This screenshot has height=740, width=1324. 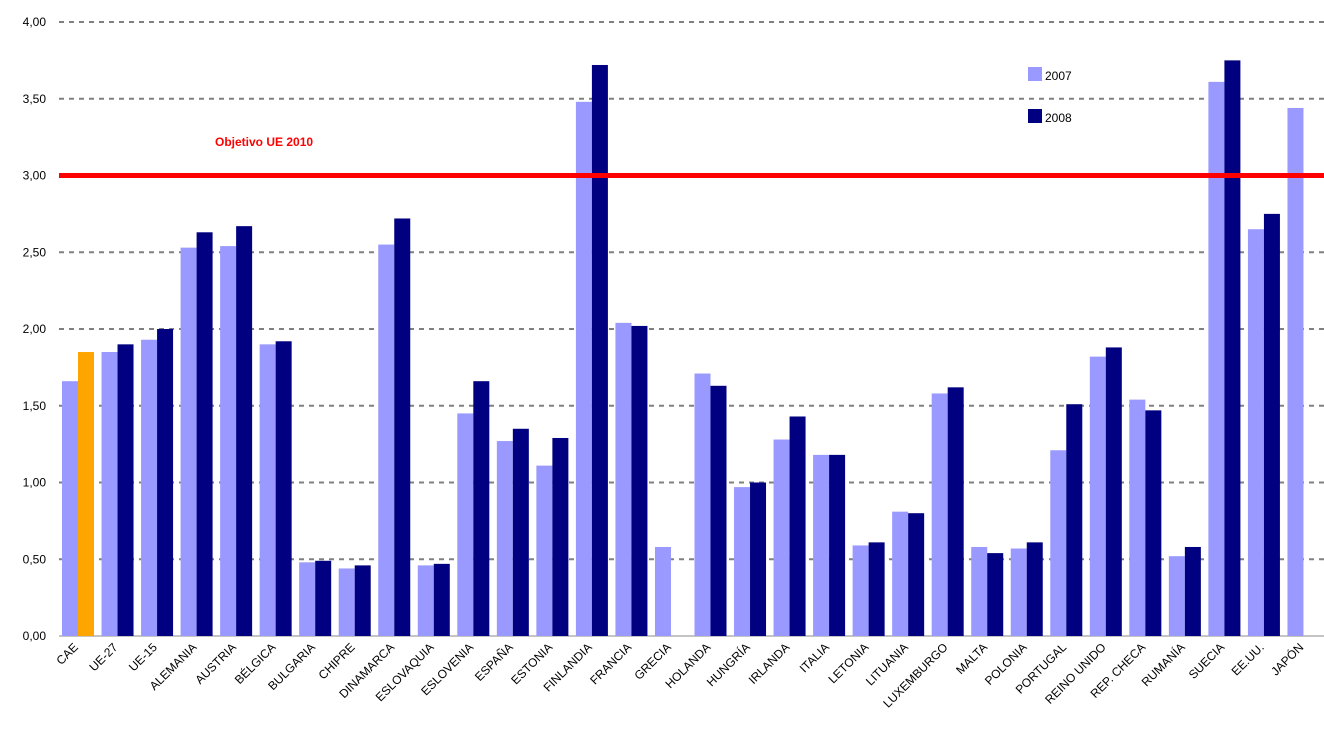 I want to click on reference-label: Objetivo UE 2010, so click(x=264, y=142).